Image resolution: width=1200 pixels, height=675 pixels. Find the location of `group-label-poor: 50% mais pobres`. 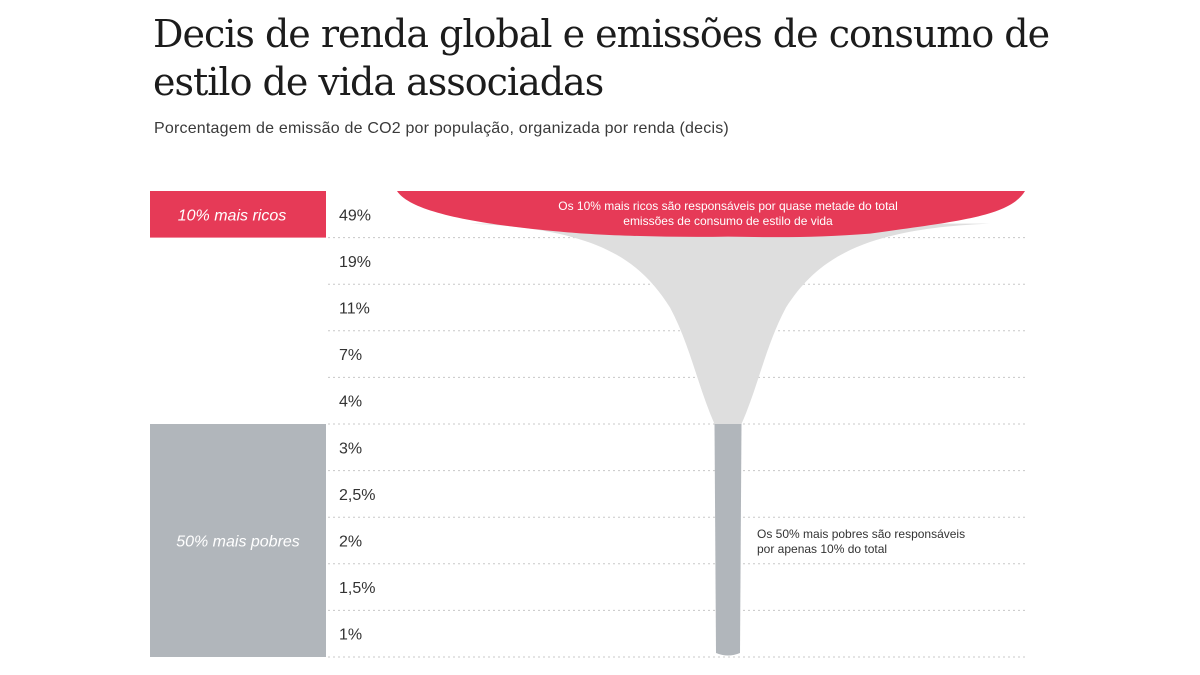

group-label-poor: 50% mais pobres is located at coordinates (238, 542).